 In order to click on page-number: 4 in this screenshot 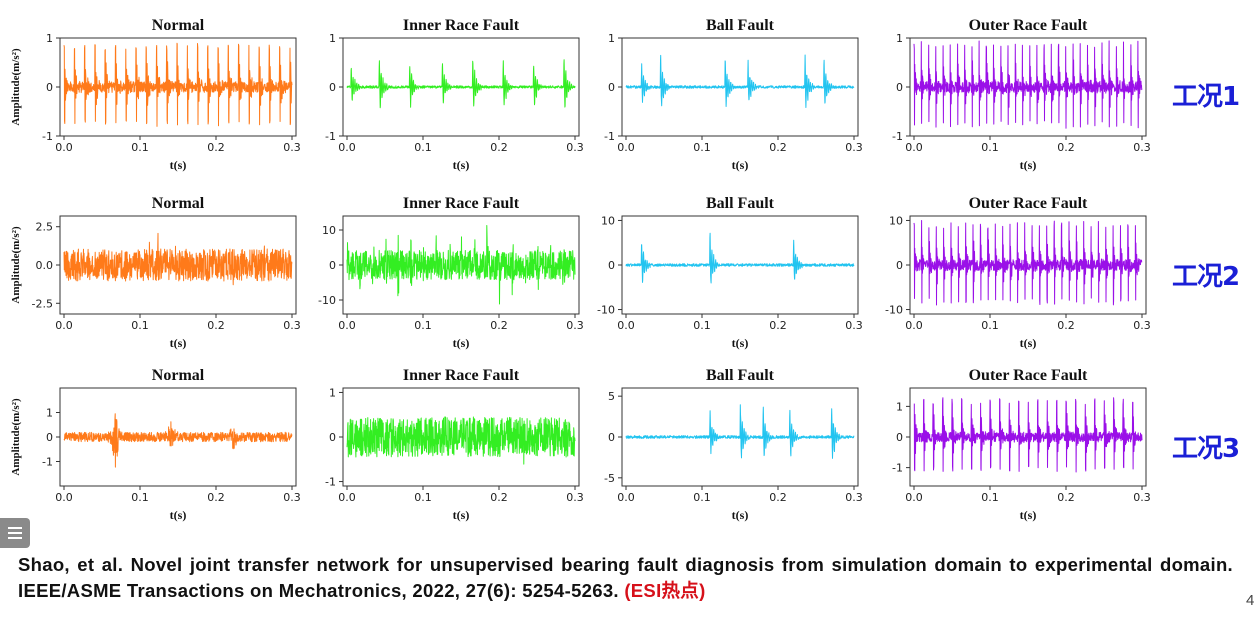, I will do `click(1250, 600)`.